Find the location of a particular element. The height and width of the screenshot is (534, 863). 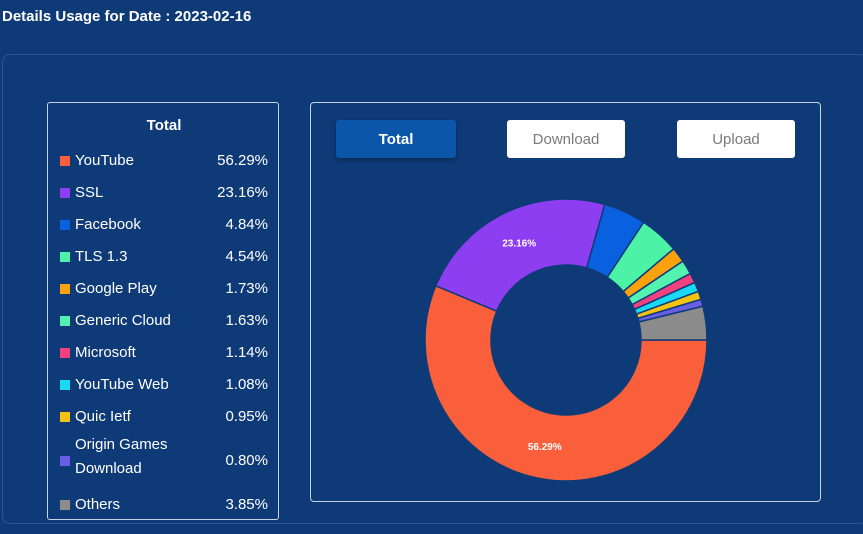

legend-item: Quic Ietf 0.95% is located at coordinates (164, 417).